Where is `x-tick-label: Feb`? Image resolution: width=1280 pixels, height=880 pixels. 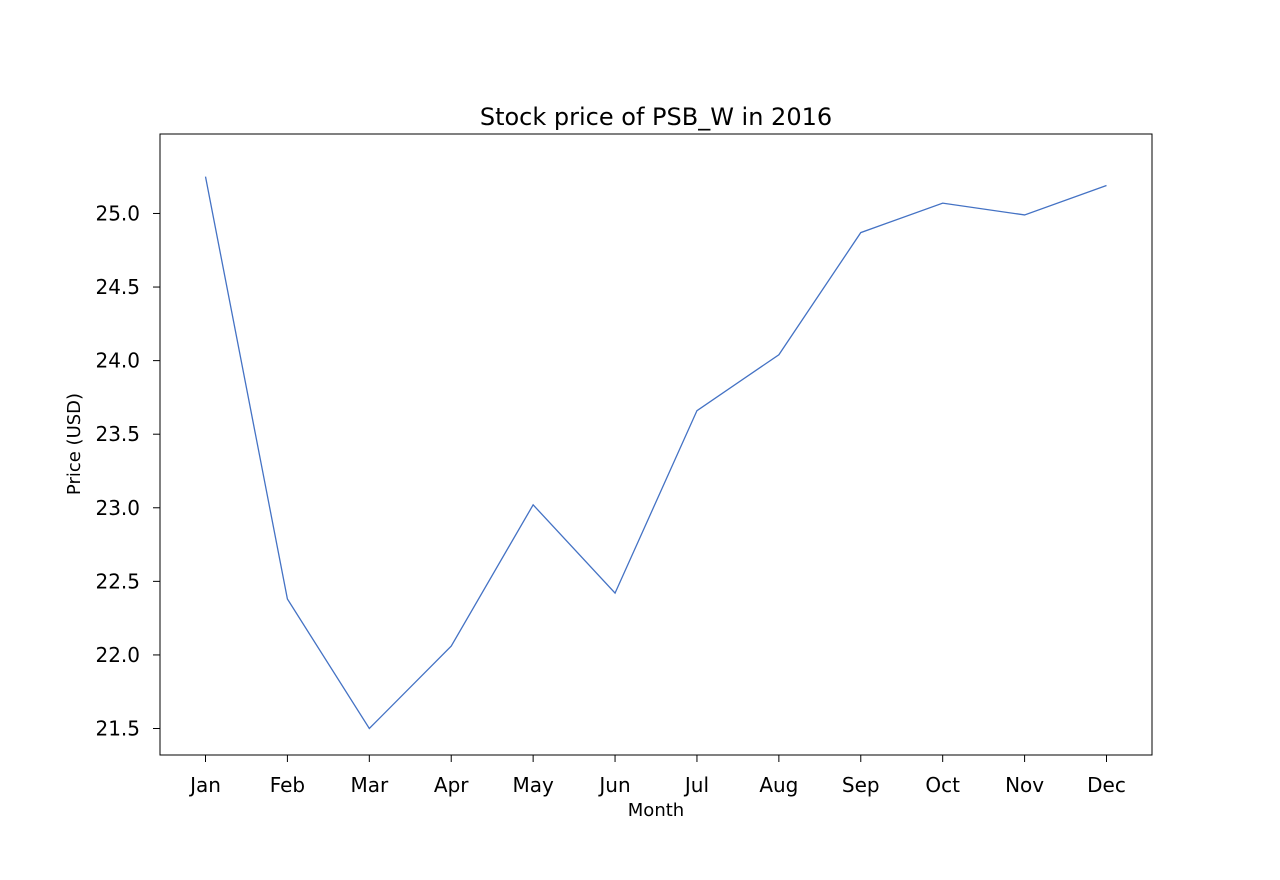 x-tick-label: Feb is located at coordinates (287, 785).